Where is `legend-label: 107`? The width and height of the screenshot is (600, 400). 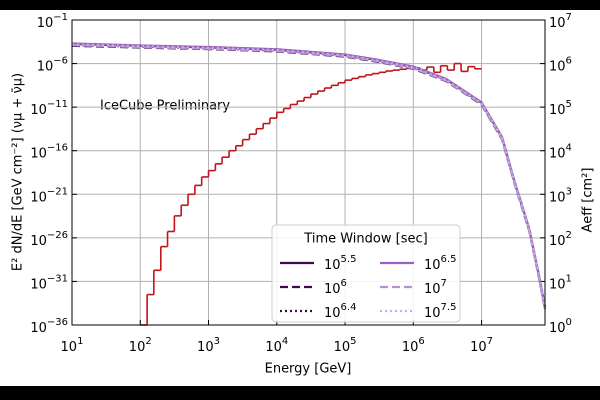
legend-label: 107 is located at coordinates (435, 287).